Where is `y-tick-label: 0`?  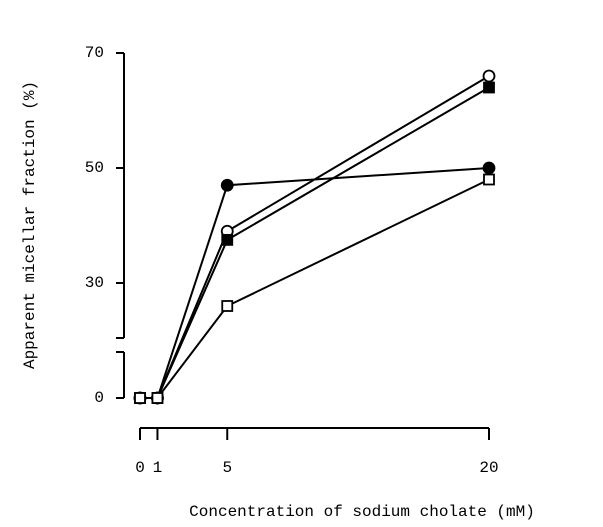
y-tick-label: 0 is located at coordinates (99, 398).